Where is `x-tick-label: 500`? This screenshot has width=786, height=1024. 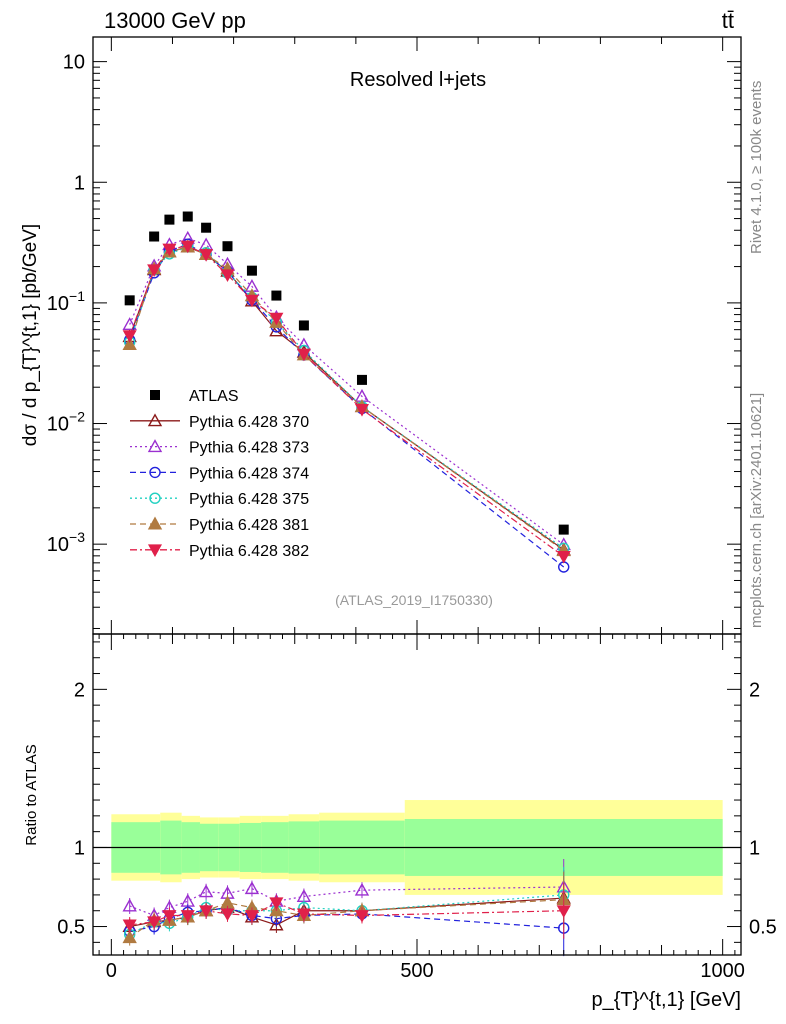 x-tick-label: 500 is located at coordinates (416, 971).